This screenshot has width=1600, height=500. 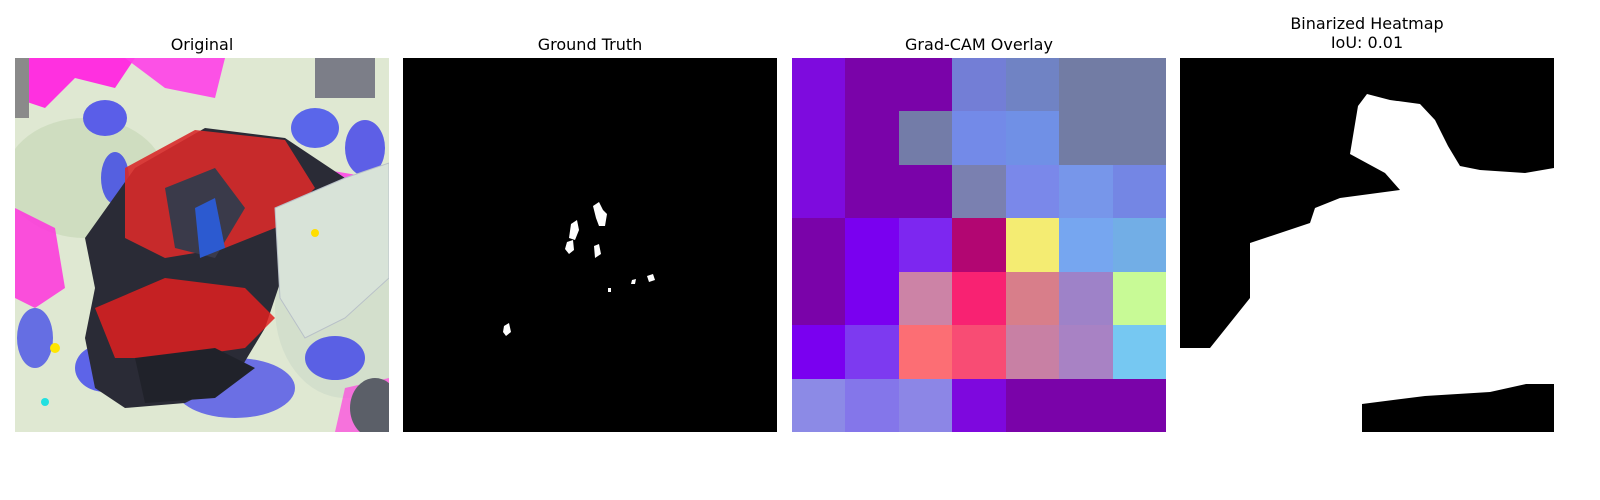 I want to click on panel-title-gradcam-overlay: Grad-CAM Overlay, so click(x=979, y=44).